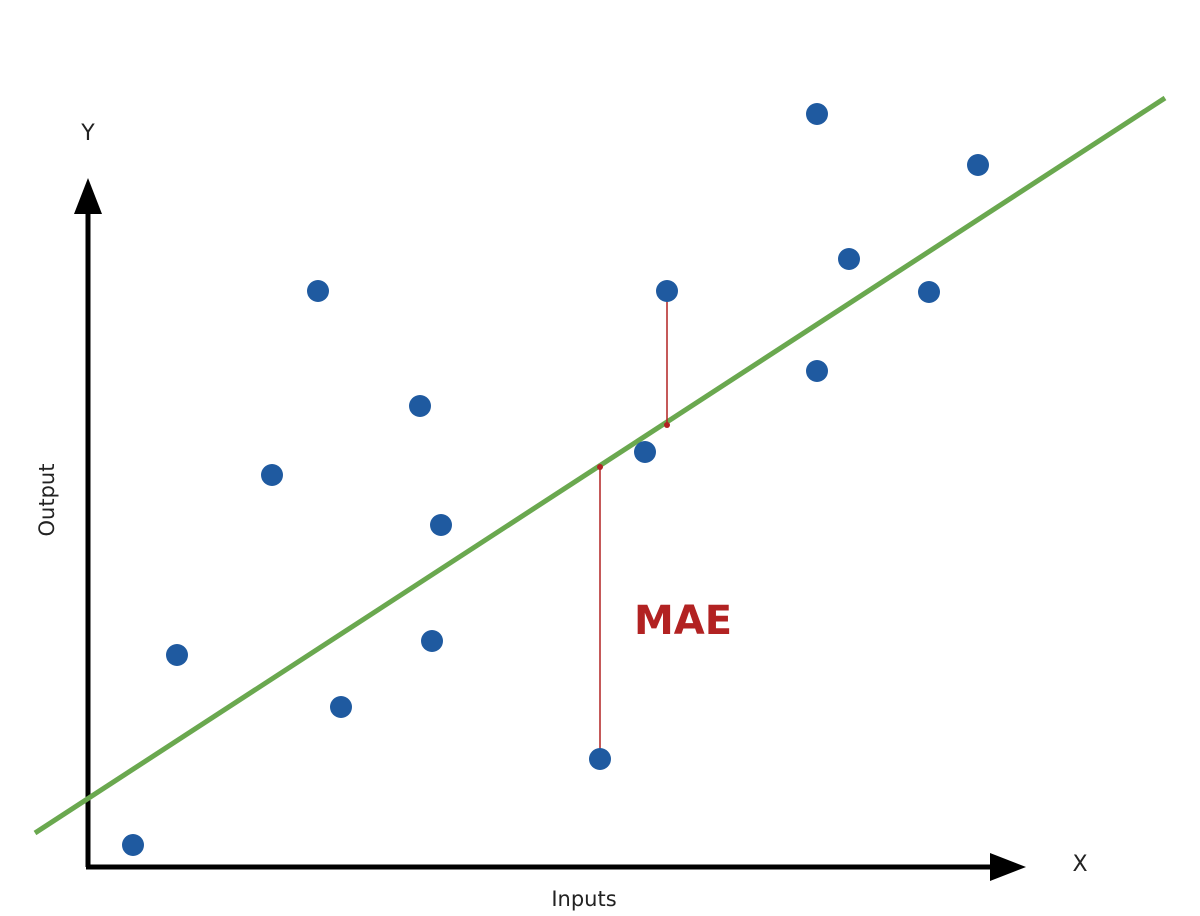  I want to click on x-label: X, so click(1079, 864).